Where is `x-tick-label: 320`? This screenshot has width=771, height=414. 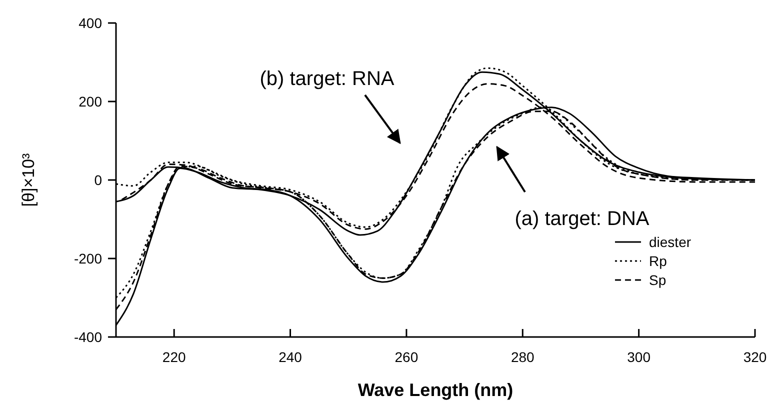
x-tick-label: 320 is located at coordinates (755, 357).